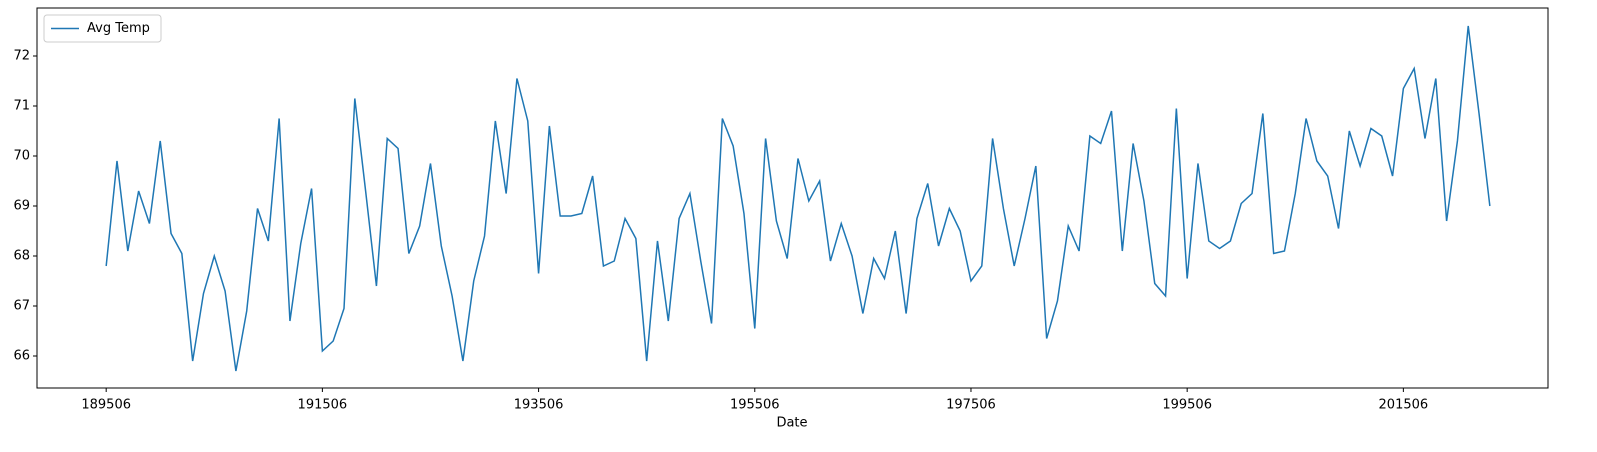 The height and width of the screenshot is (452, 1597). I want to click on y-tick-label: 71, so click(21, 106).